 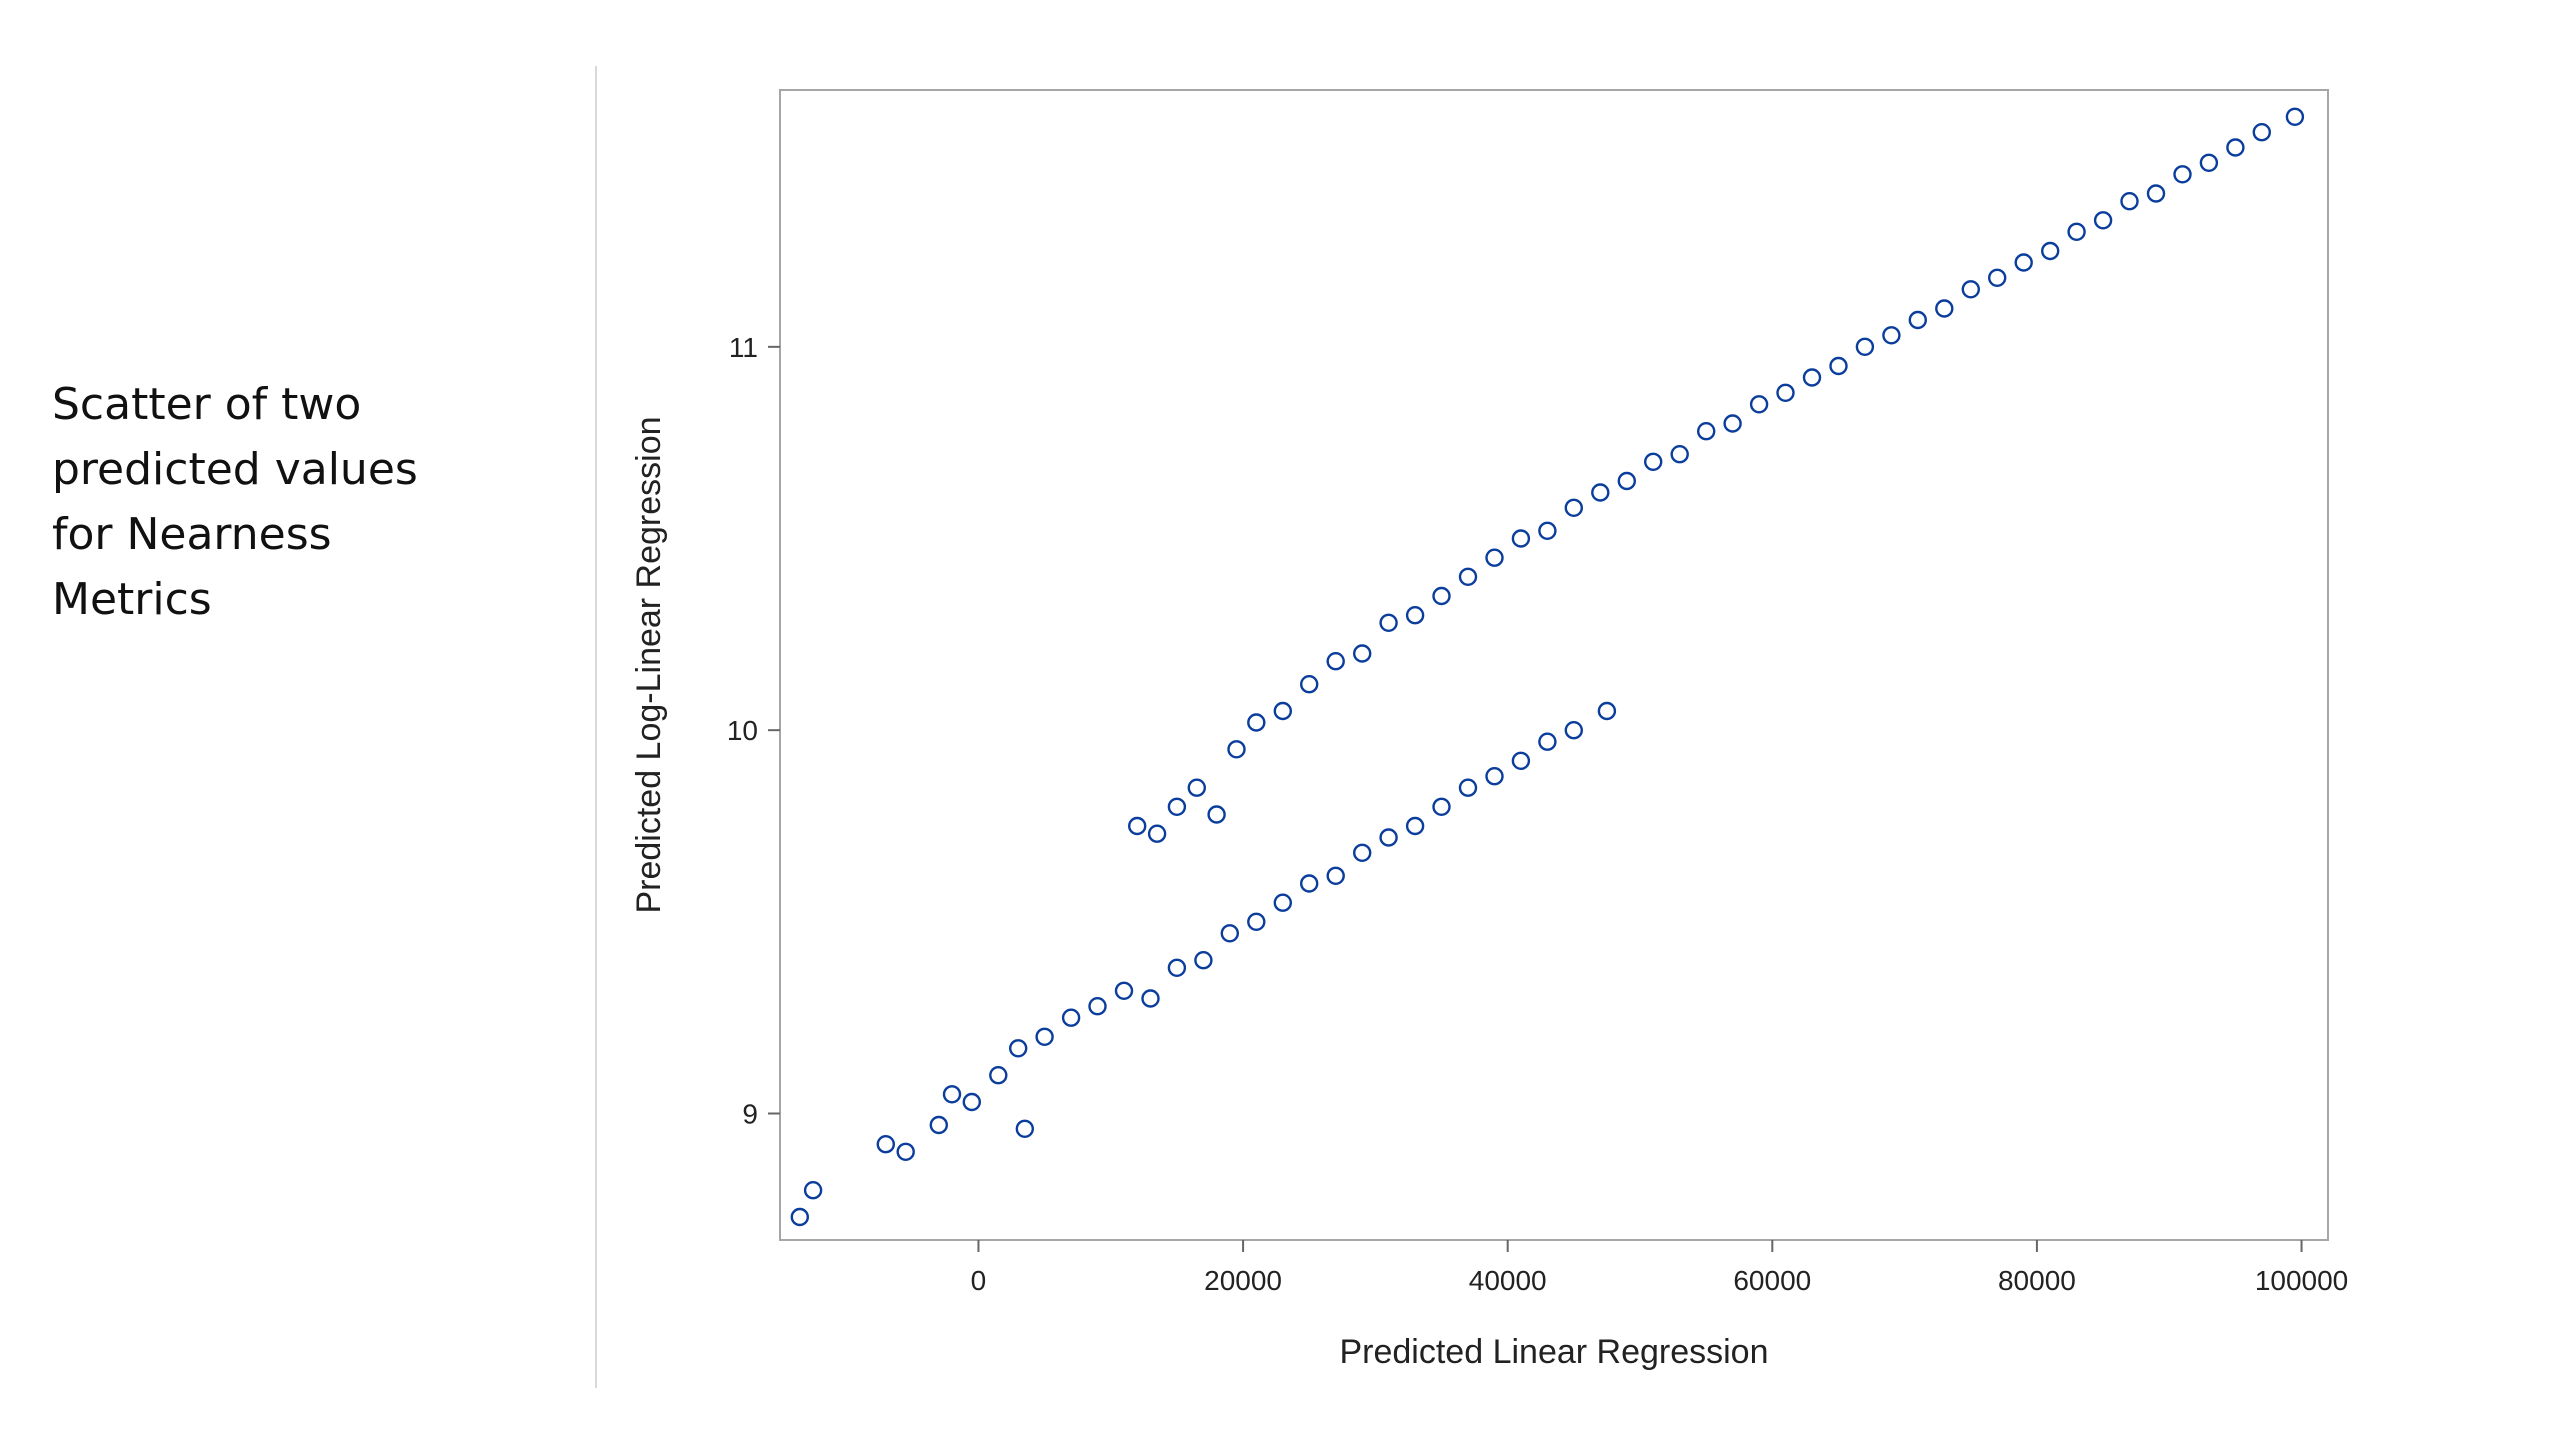 What do you see at coordinates (2301, 1280) in the screenshot?
I see `x-tick-label: 100000` at bounding box center [2301, 1280].